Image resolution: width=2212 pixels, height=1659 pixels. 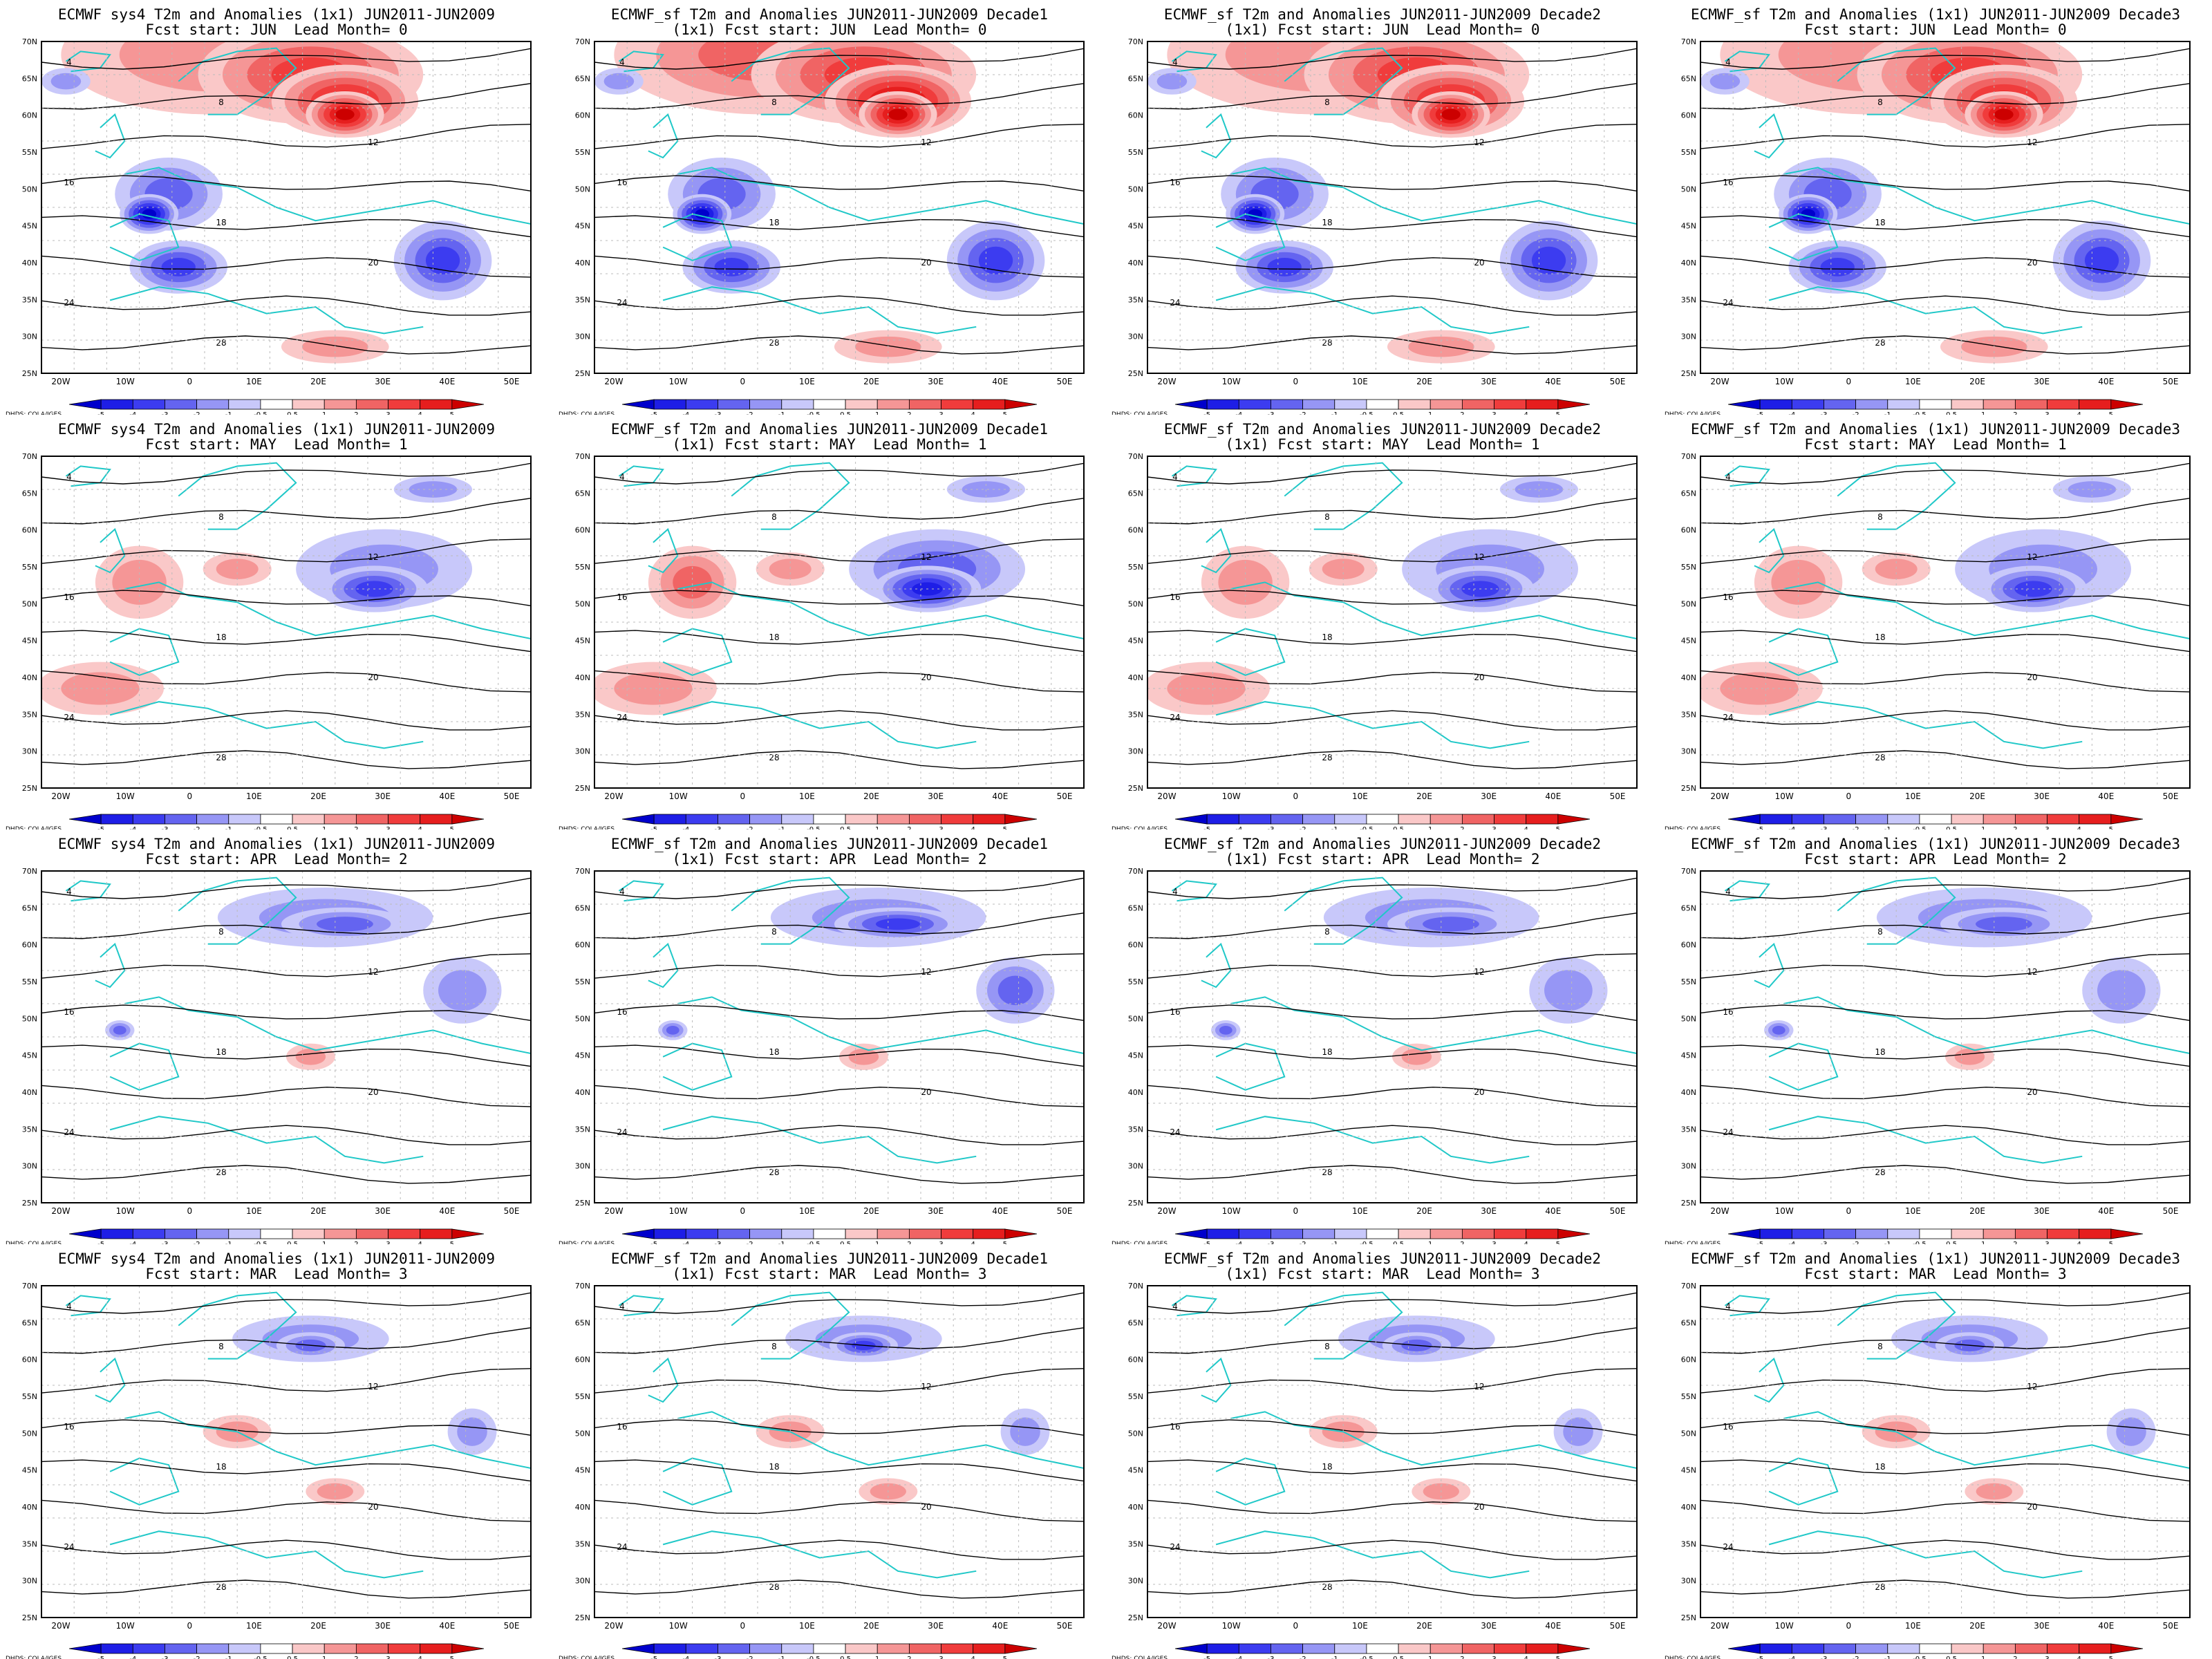 What do you see at coordinates (1382, 859) in the screenshot?
I see `panel-title-line2: (1x1) Fcst start: APR Lead Month= 2` at bounding box center [1382, 859].